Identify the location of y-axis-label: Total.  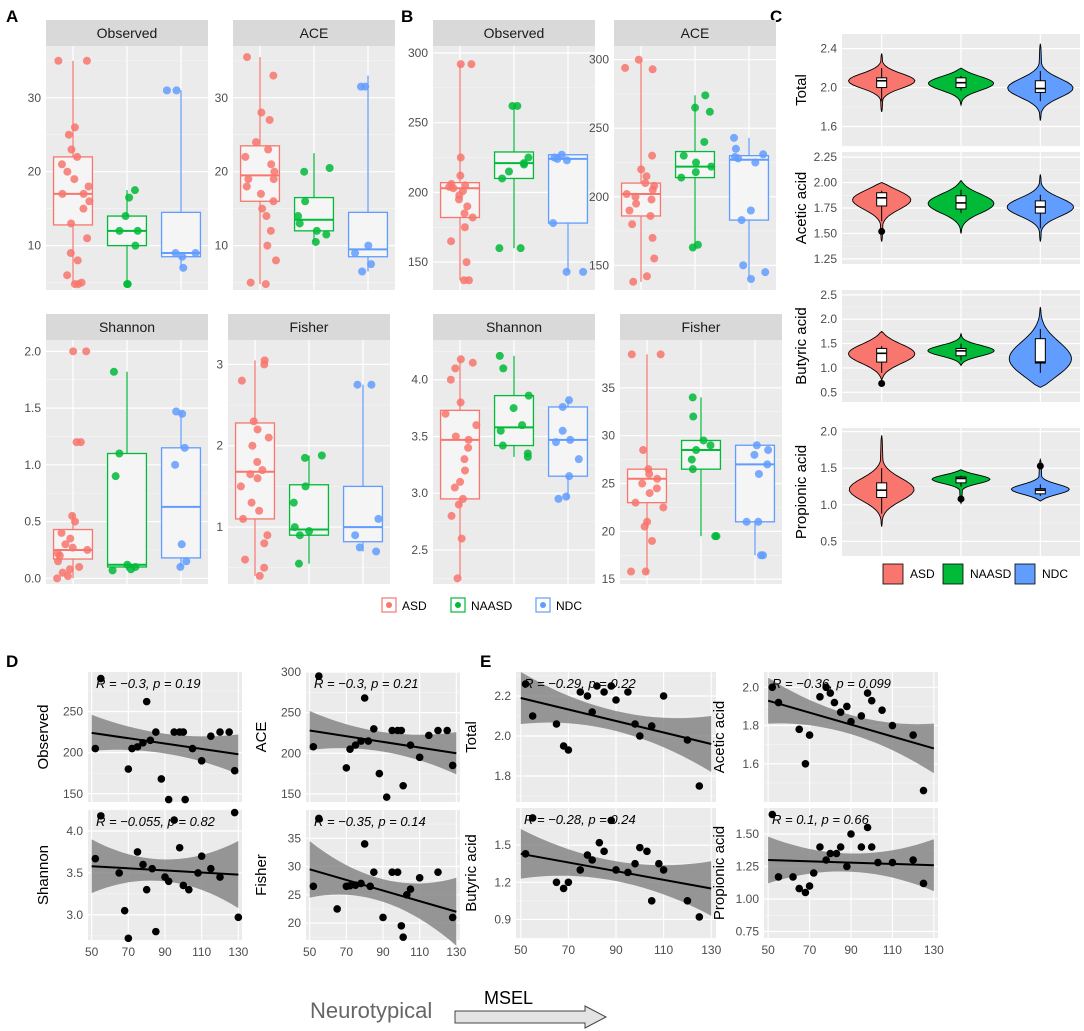
(801, 90).